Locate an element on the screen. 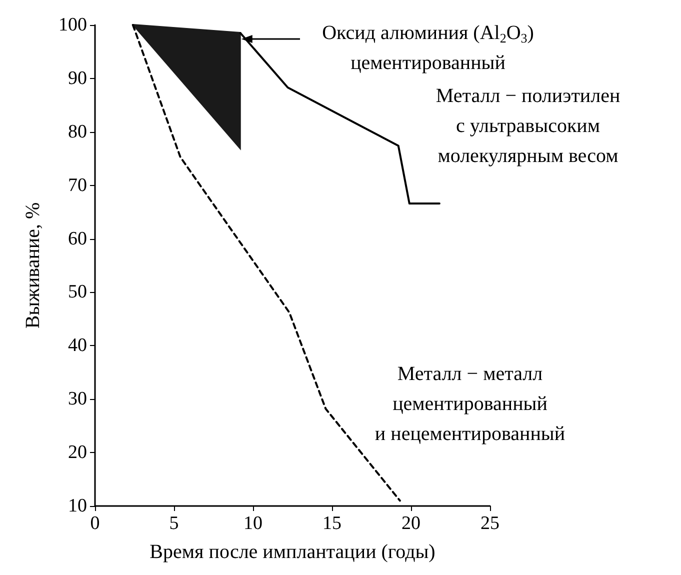 The image size is (681, 575). y-tick-label: 30 is located at coordinates (77, 399).